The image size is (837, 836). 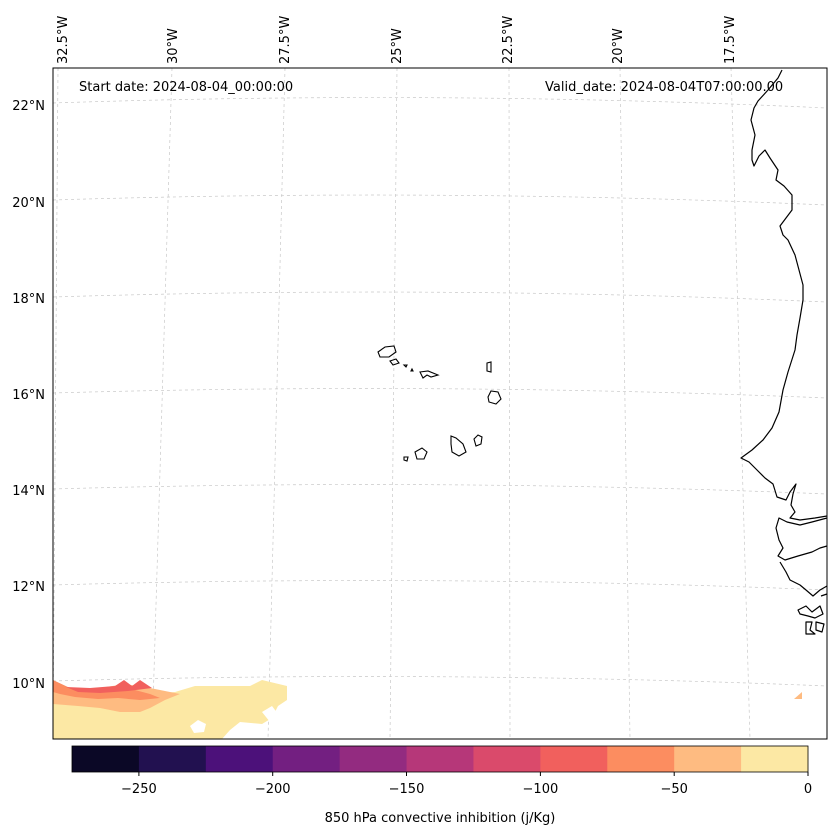 I want to click on lon-label: 17.5°W, so click(x=730, y=40).